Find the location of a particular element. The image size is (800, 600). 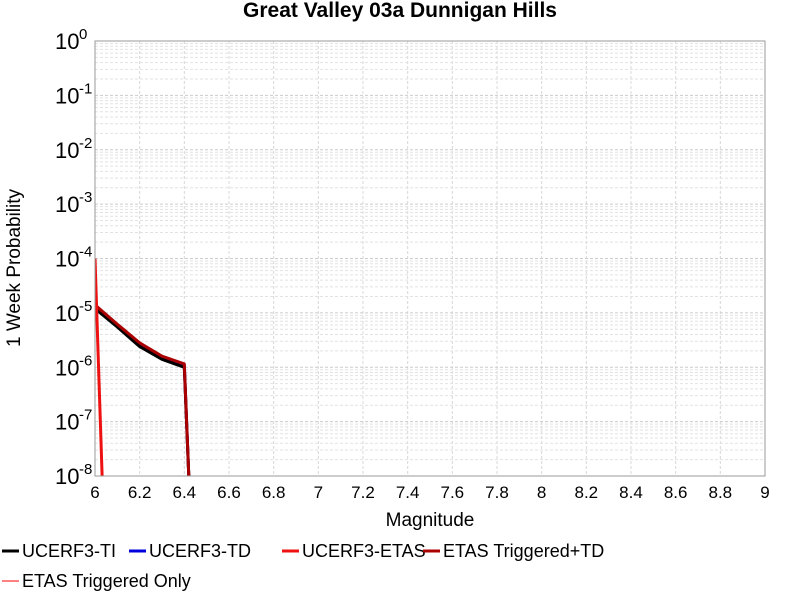

y-tick-exponent: -1 is located at coordinates (85, 88).